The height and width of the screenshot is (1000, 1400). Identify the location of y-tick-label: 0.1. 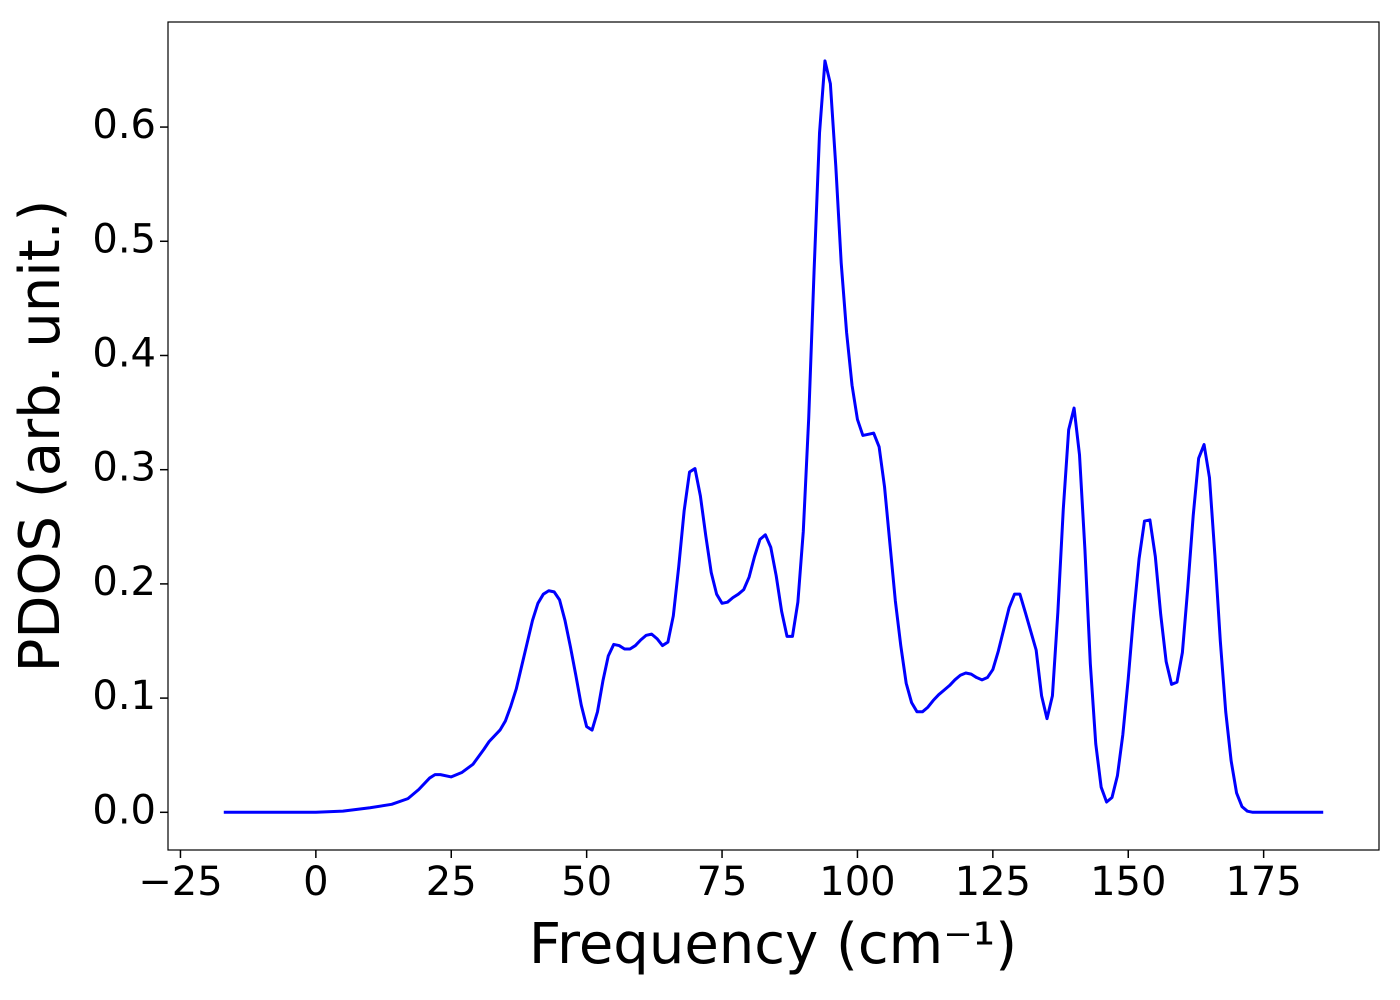
(124, 696).